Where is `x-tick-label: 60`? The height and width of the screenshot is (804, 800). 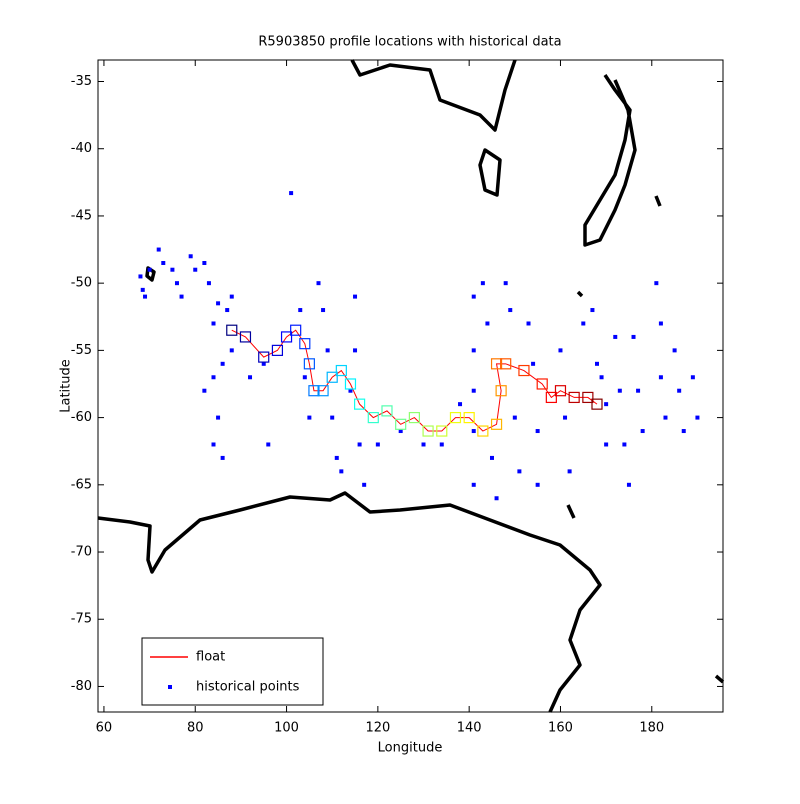
x-tick-label: 60 is located at coordinates (104, 728).